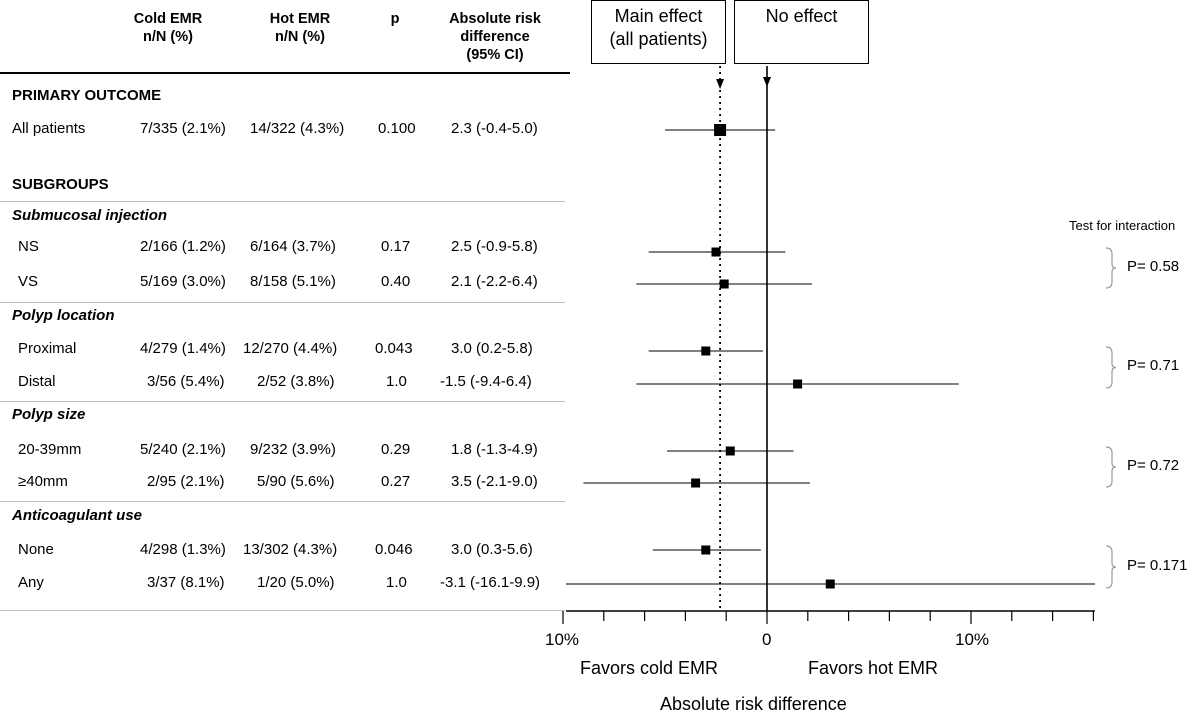 This screenshot has width=1200, height=715. Describe the element at coordinates (494, 246) in the screenshot. I see `row-ard: 2.5 (-0.9-5.8)` at that location.